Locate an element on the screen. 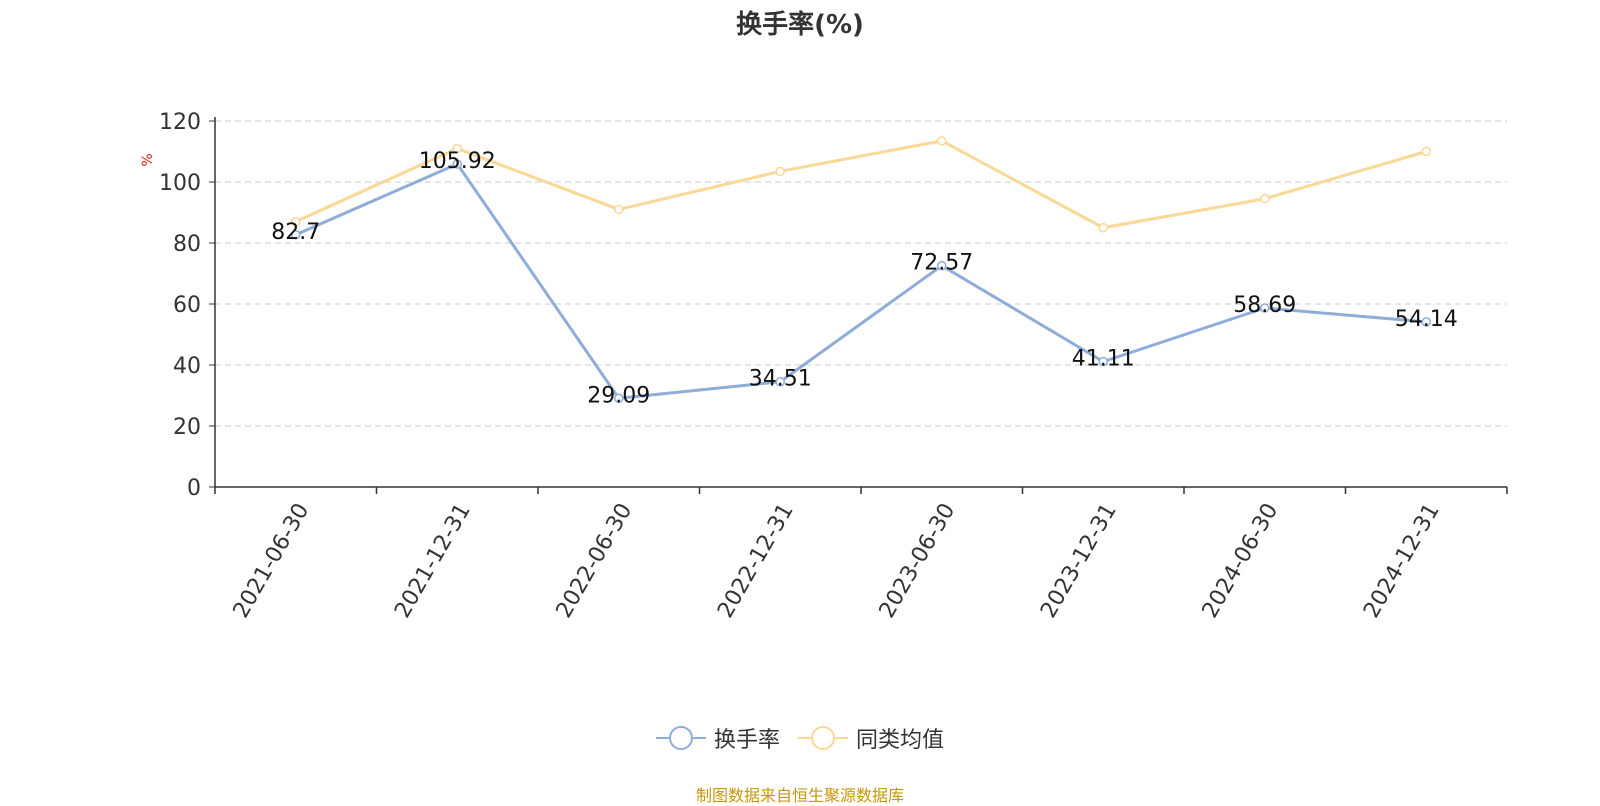 Image resolution: width=1600 pixels, height=806 pixels. legend-item: 换手率 is located at coordinates (717, 738).